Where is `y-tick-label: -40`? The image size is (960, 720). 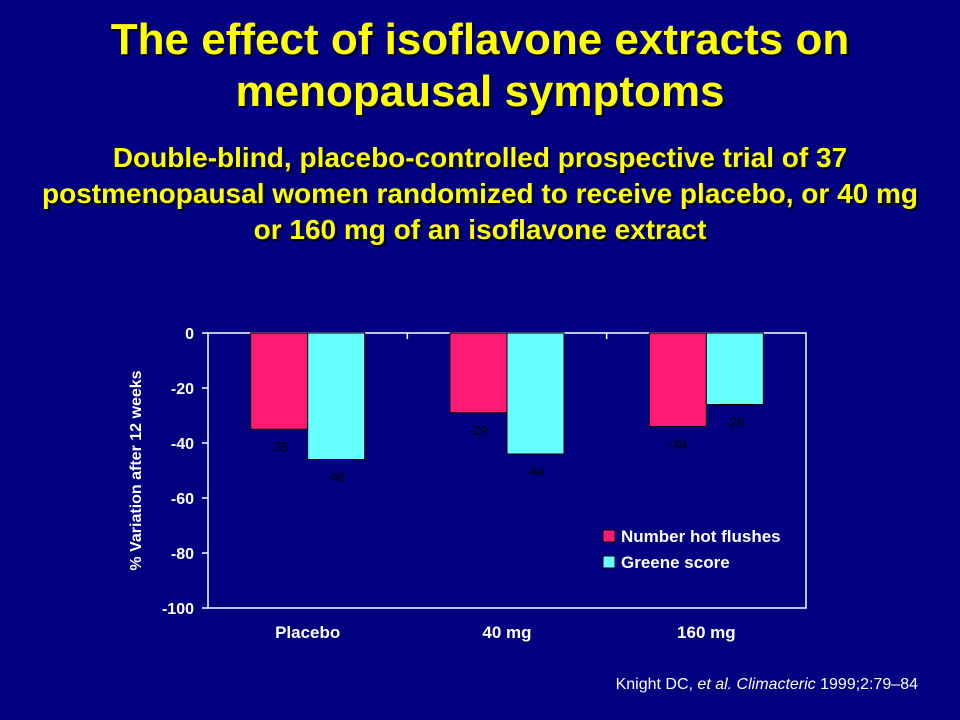 y-tick-label: -40 is located at coordinates (182, 444).